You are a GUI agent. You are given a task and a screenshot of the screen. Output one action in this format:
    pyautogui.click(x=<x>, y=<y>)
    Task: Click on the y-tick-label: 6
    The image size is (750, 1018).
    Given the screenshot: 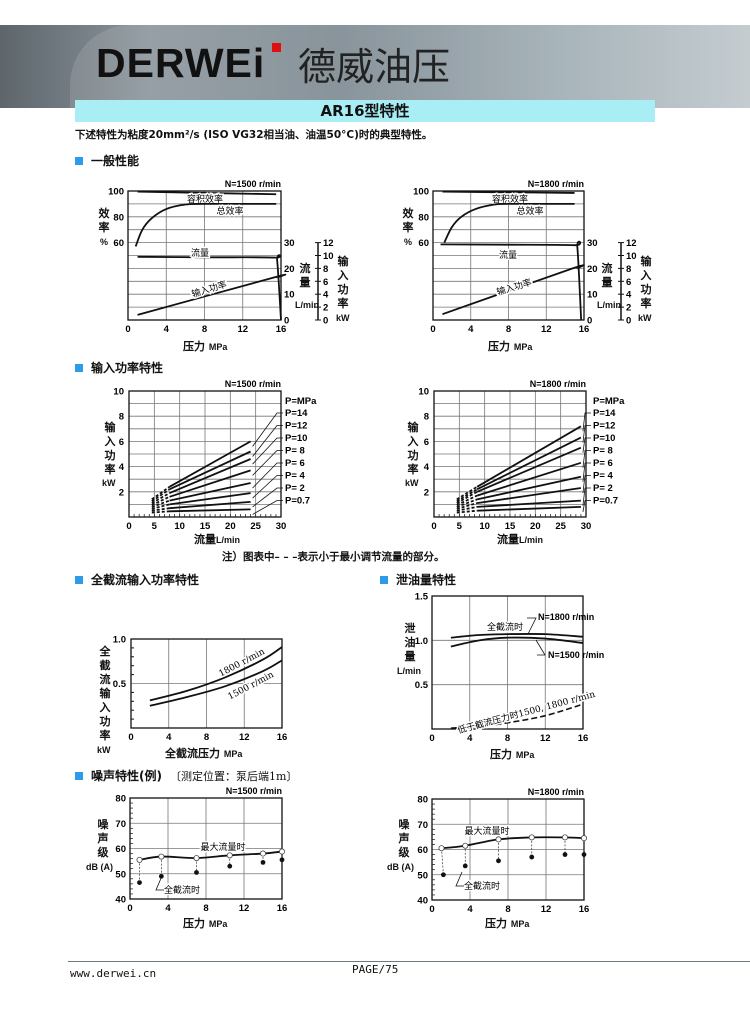 What is the action you would take?
    pyautogui.click(x=426, y=442)
    